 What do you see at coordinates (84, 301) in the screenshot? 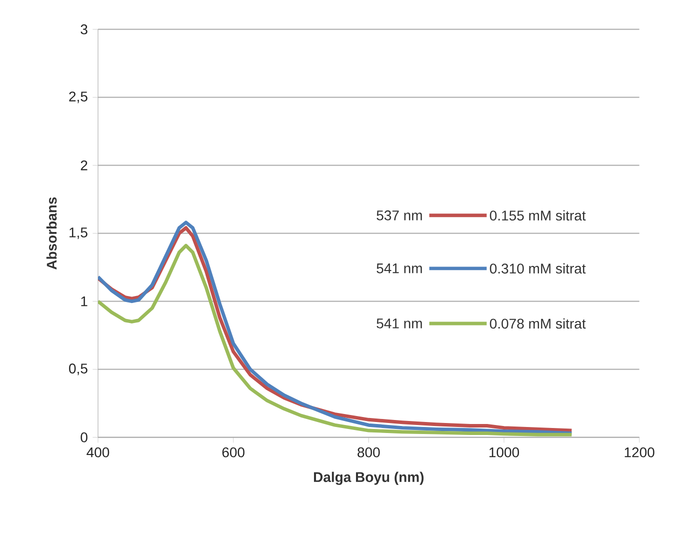
I see `y-tick-label: 1` at bounding box center [84, 301].